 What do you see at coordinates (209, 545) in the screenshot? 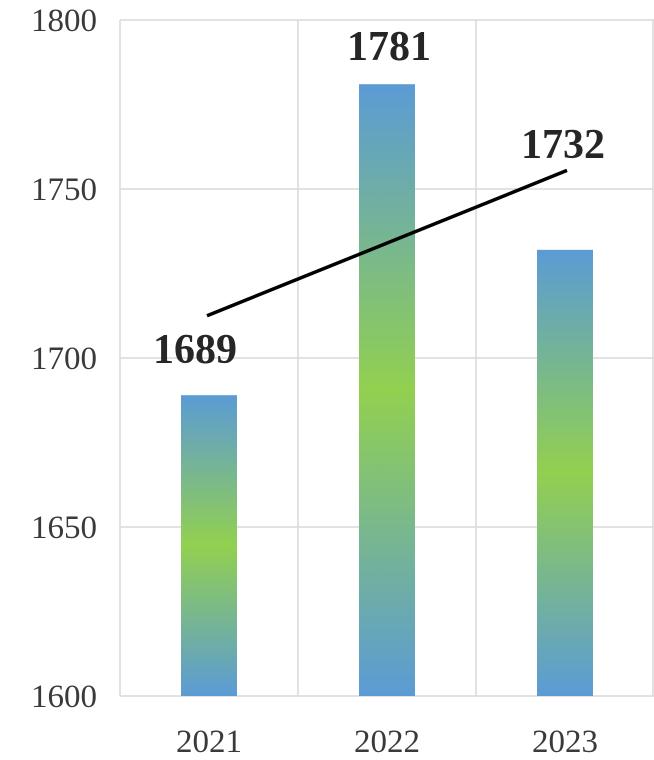
I see `bar-2021` at bounding box center [209, 545].